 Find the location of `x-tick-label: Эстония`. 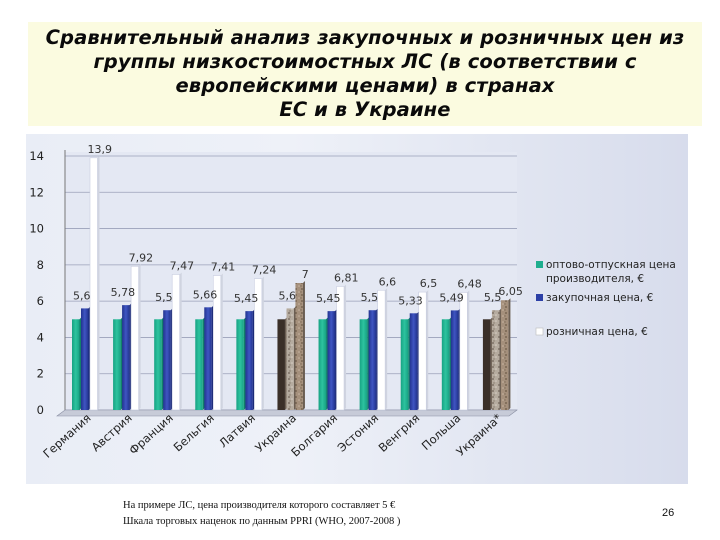

x-tick-label: Эстония is located at coordinates (358, 433).